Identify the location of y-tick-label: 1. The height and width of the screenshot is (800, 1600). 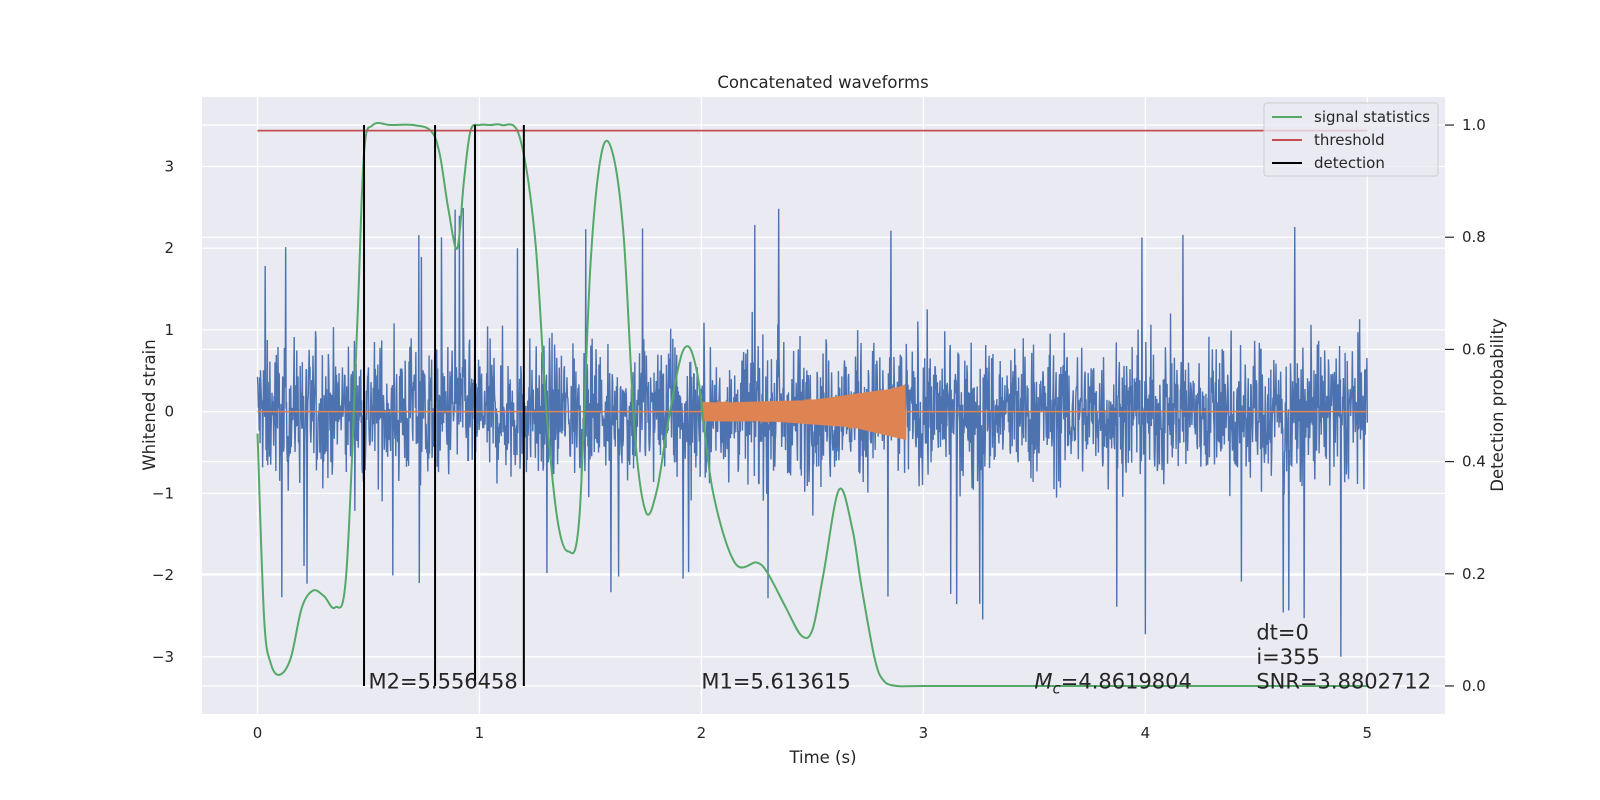
(169, 330).